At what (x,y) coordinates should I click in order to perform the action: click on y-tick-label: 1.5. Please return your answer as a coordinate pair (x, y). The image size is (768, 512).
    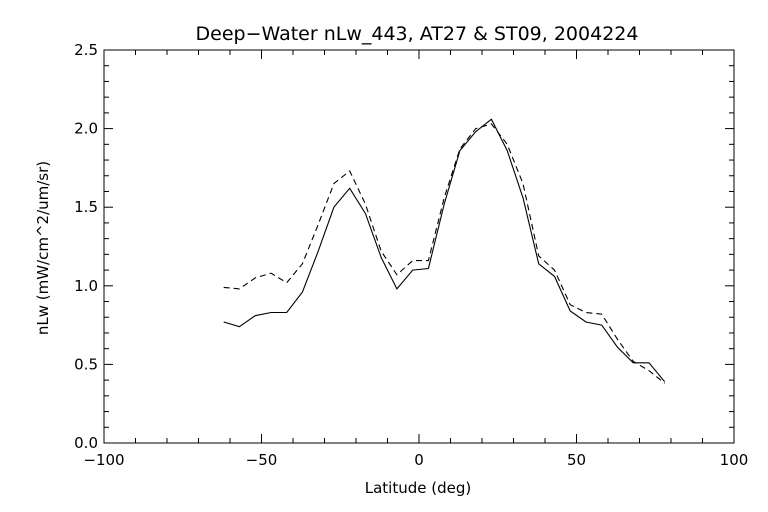
    Looking at the image, I should click on (86, 207).